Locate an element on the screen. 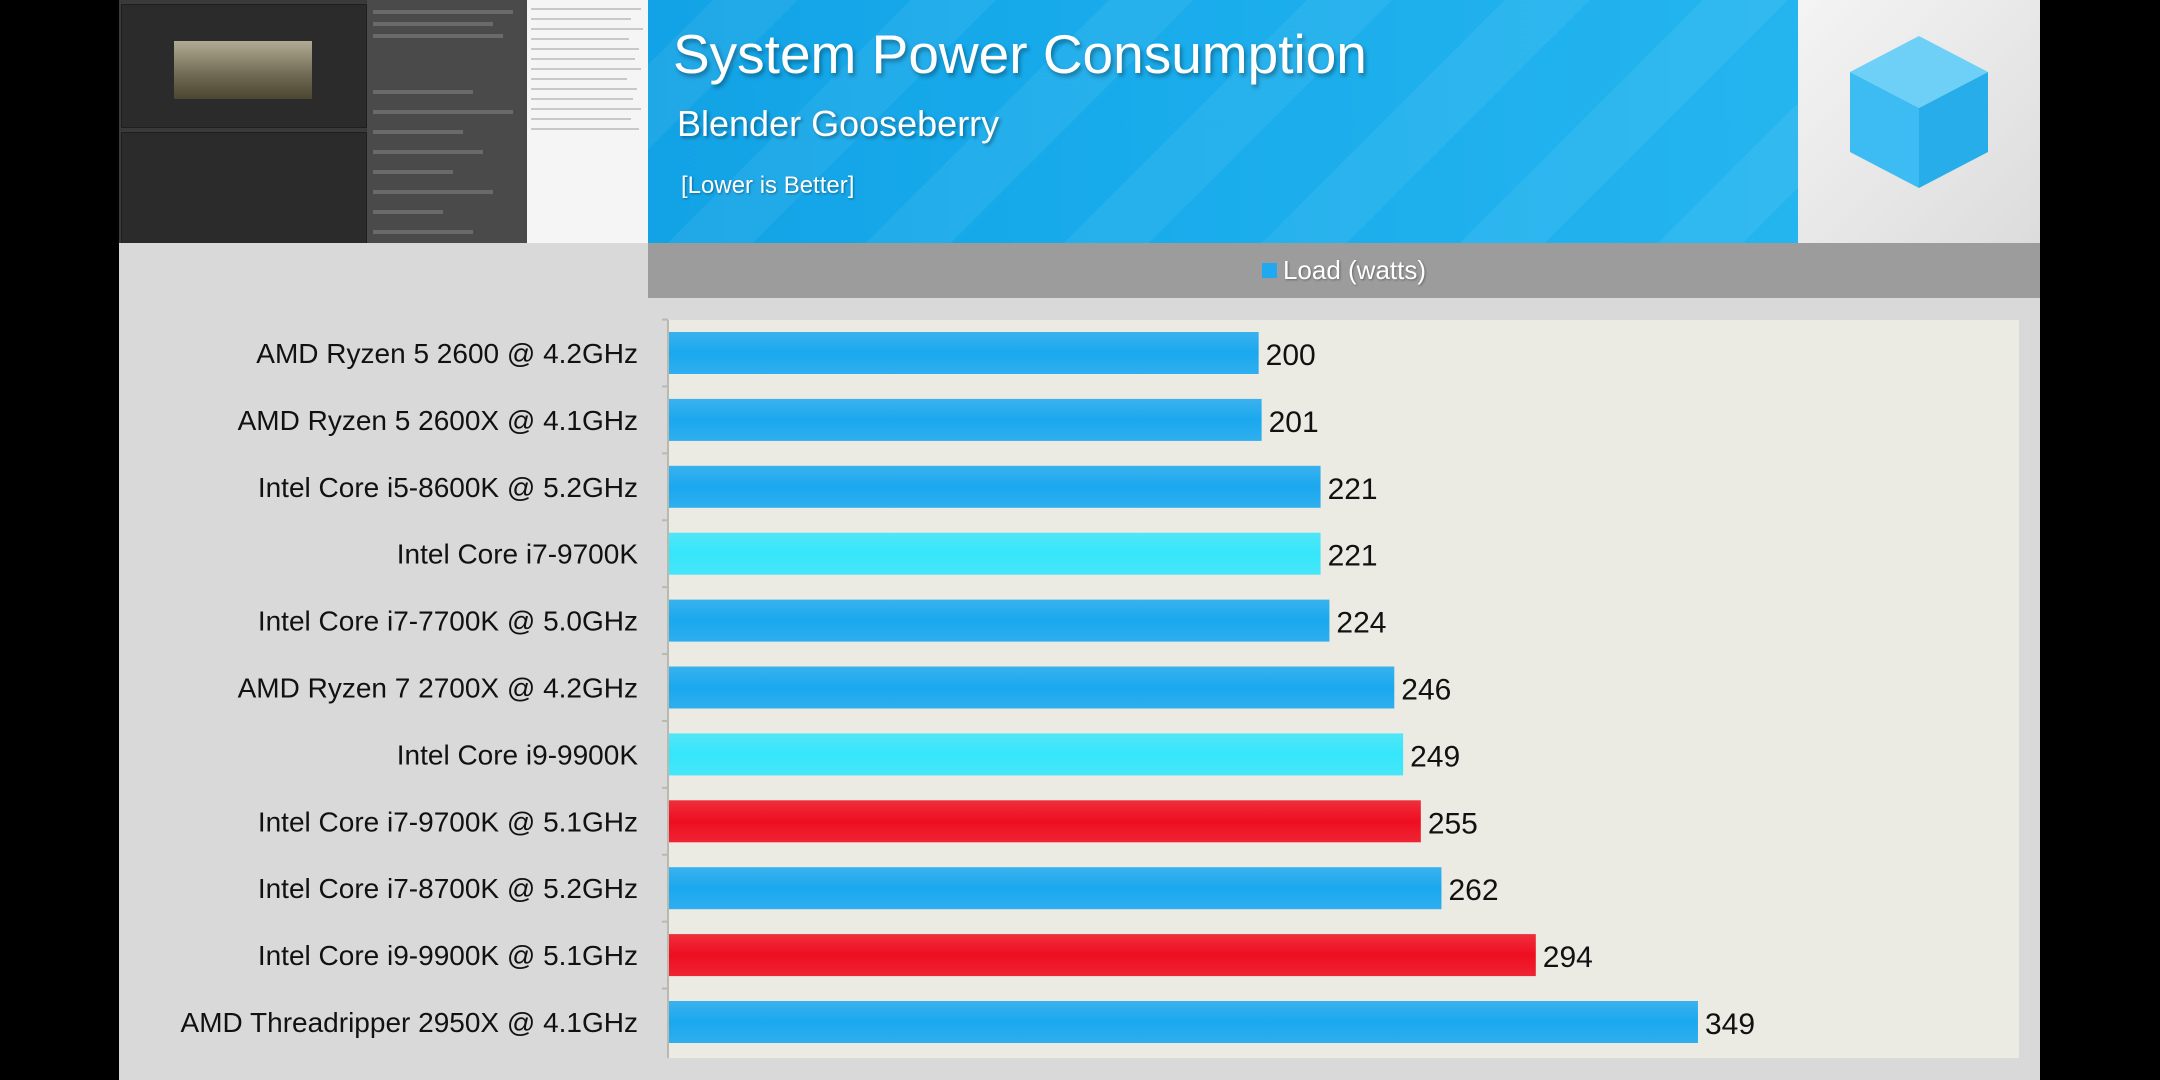 Image resolution: width=2160 pixels, height=1080 pixels. logo is located at coordinates (1919, 121).